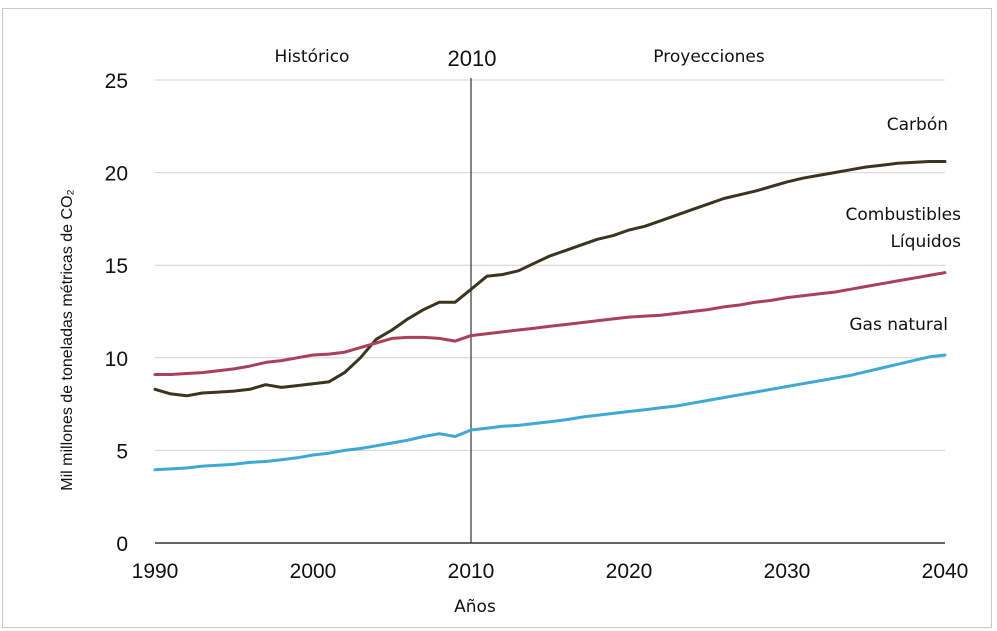 The height and width of the screenshot is (631, 997). What do you see at coordinates (116, 174) in the screenshot?
I see `y-tick-label: 20` at bounding box center [116, 174].